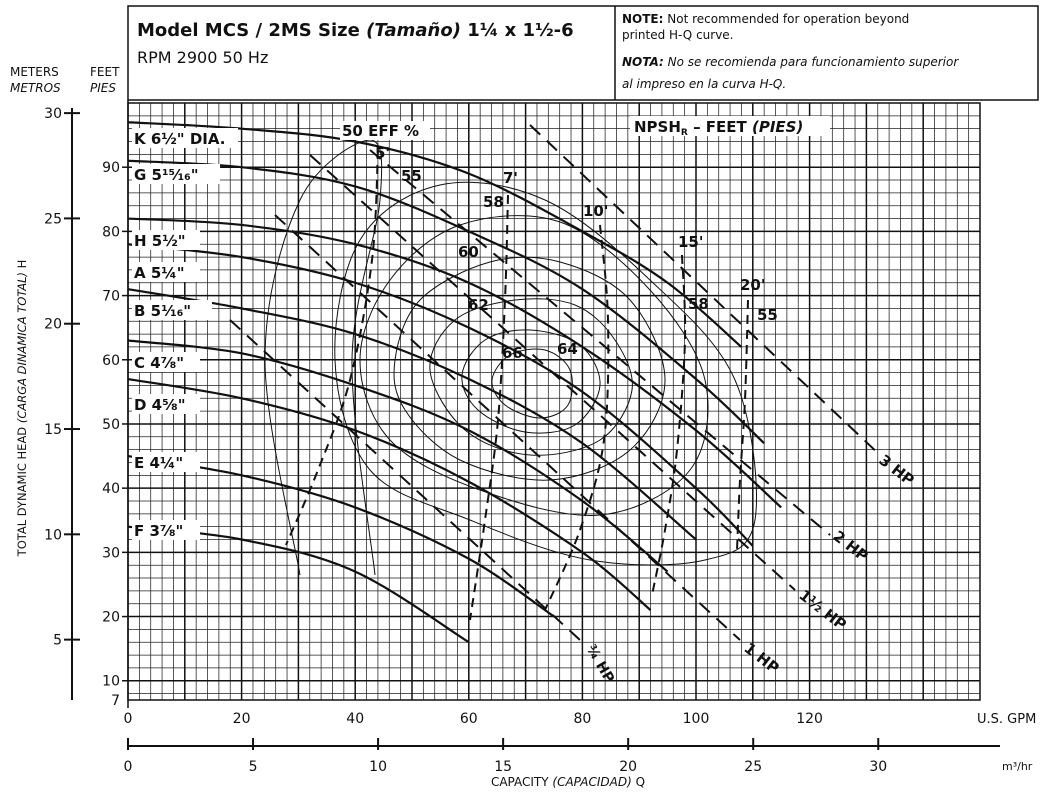  What do you see at coordinates (111, 682) in the screenshot?
I see `feet-tick-label-10: 10` at bounding box center [111, 682].